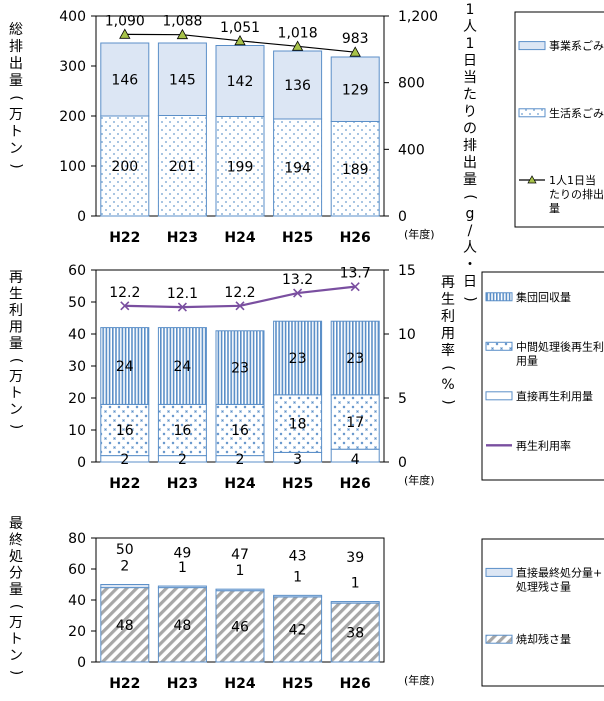  I want to click on data-label: 24, so click(125, 367).